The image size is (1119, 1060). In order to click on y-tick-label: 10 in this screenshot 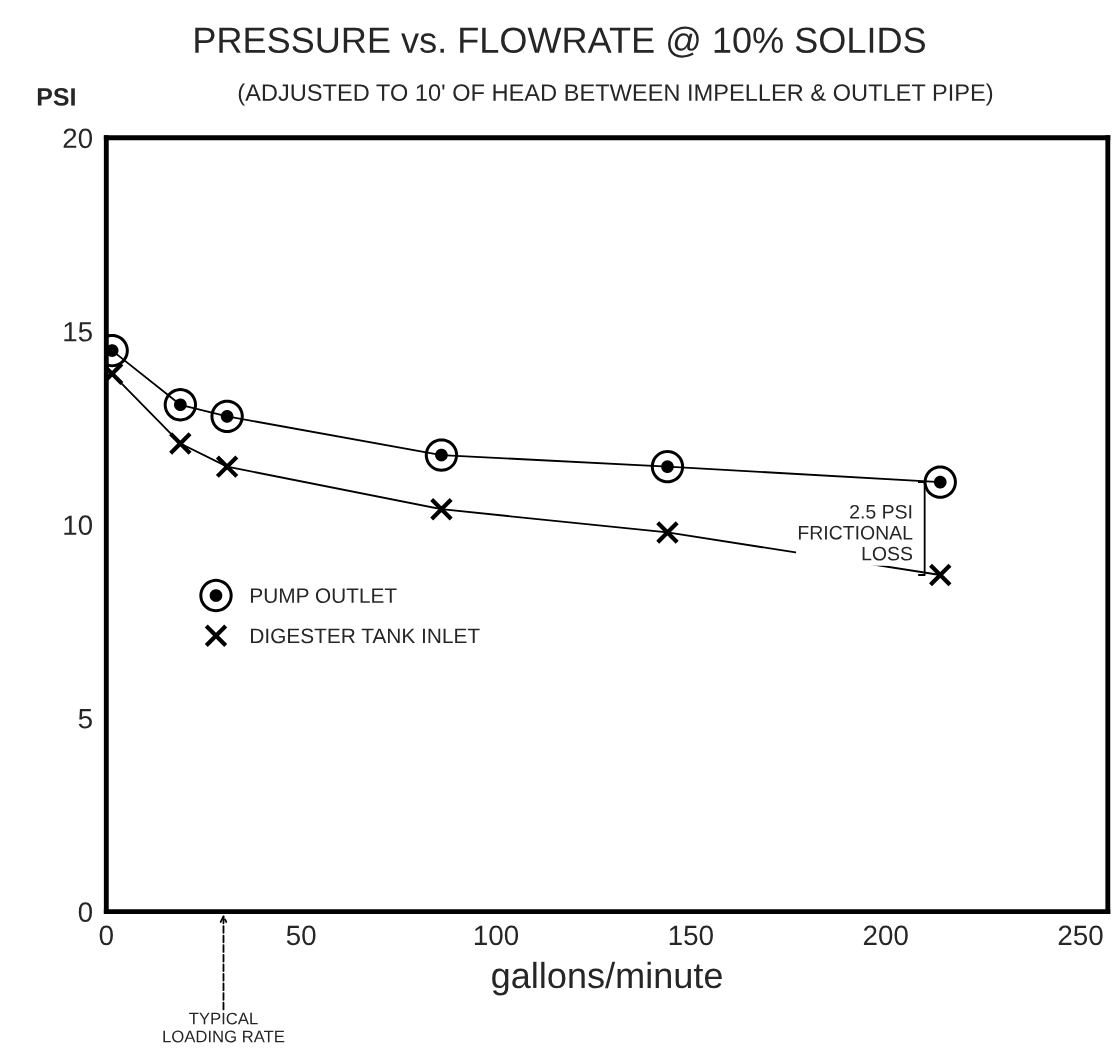, I will do `click(78, 525)`.